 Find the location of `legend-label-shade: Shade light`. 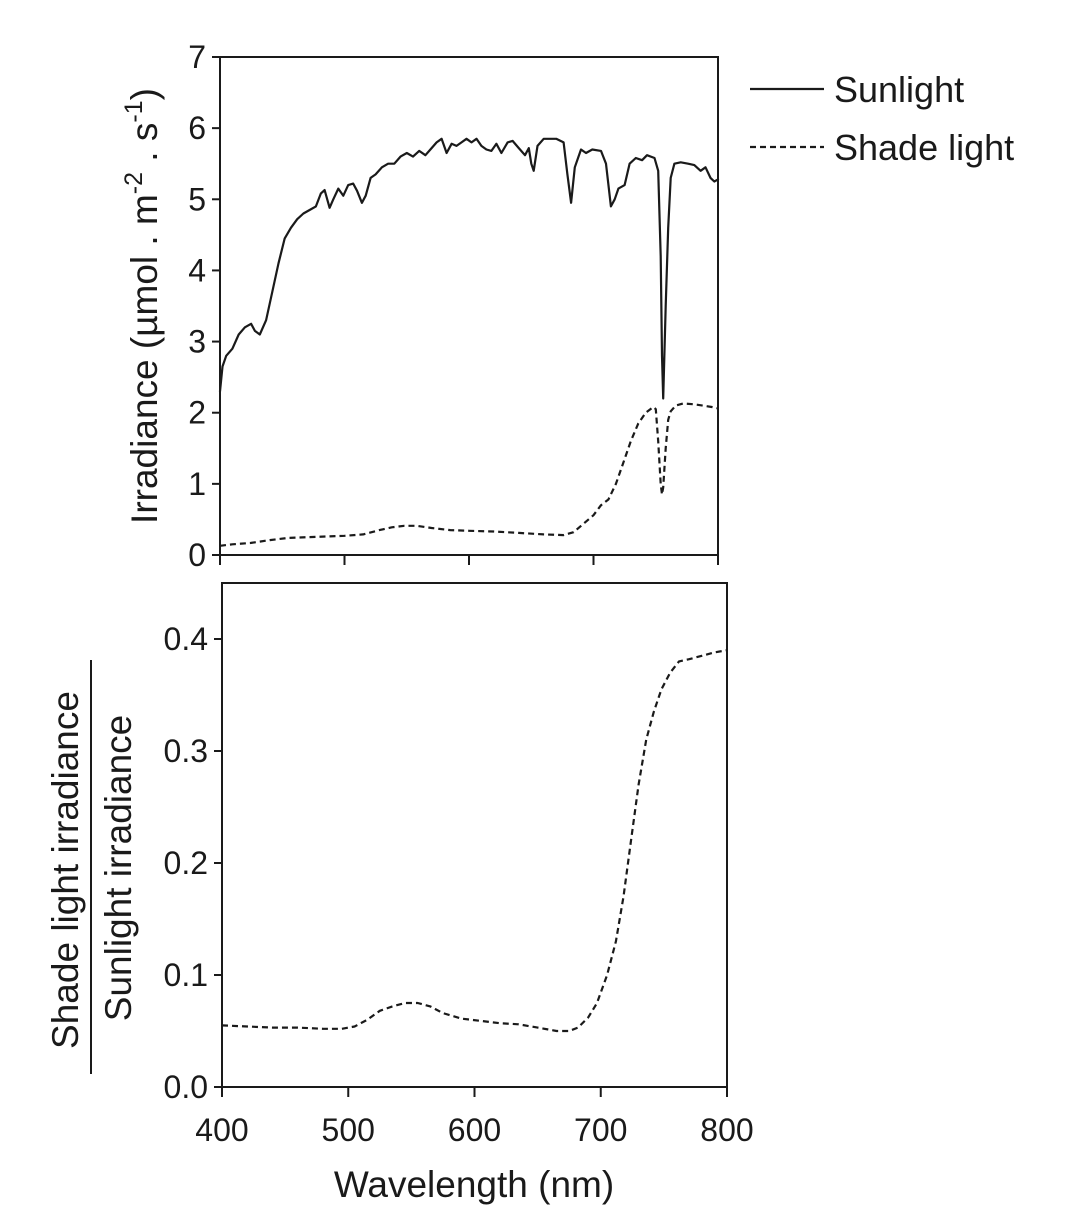

legend-label-shade: Shade light is located at coordinates (924, 147).